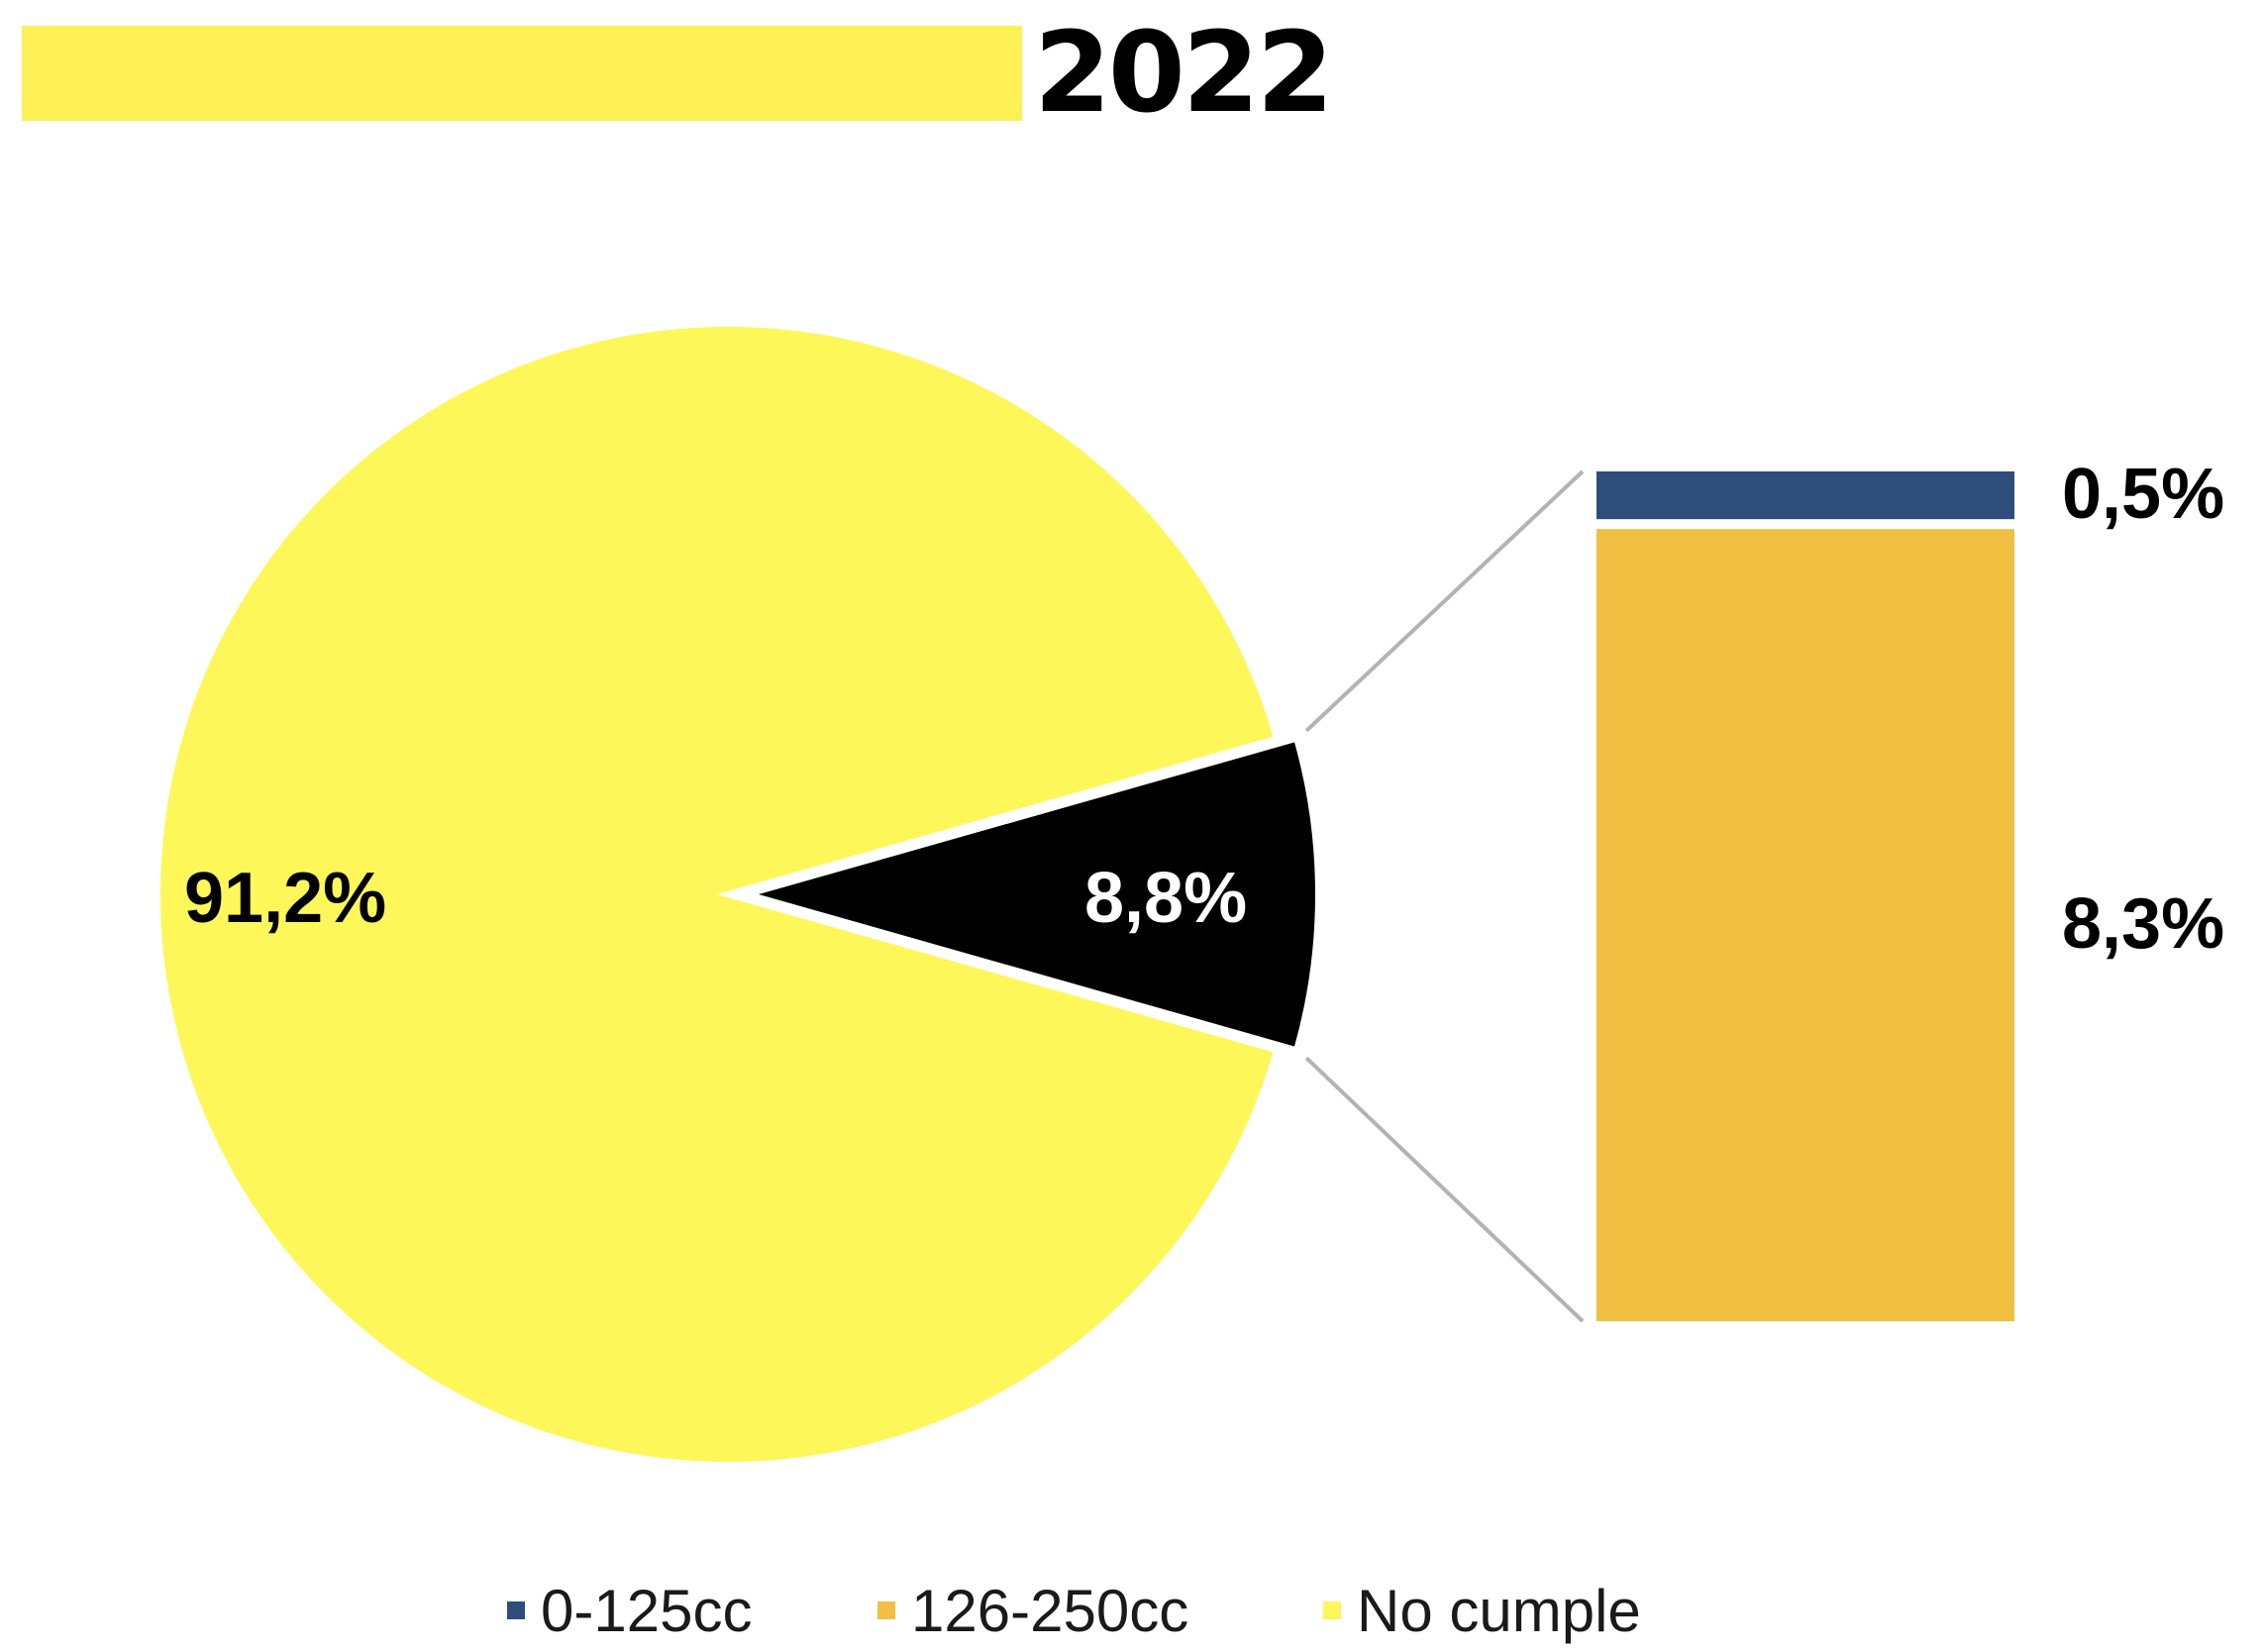  What do you see at coordinates (1332, 1610) in the screenshot?
I see `legend-swatch-no-cumple` at bounding box center [1332, 1610].